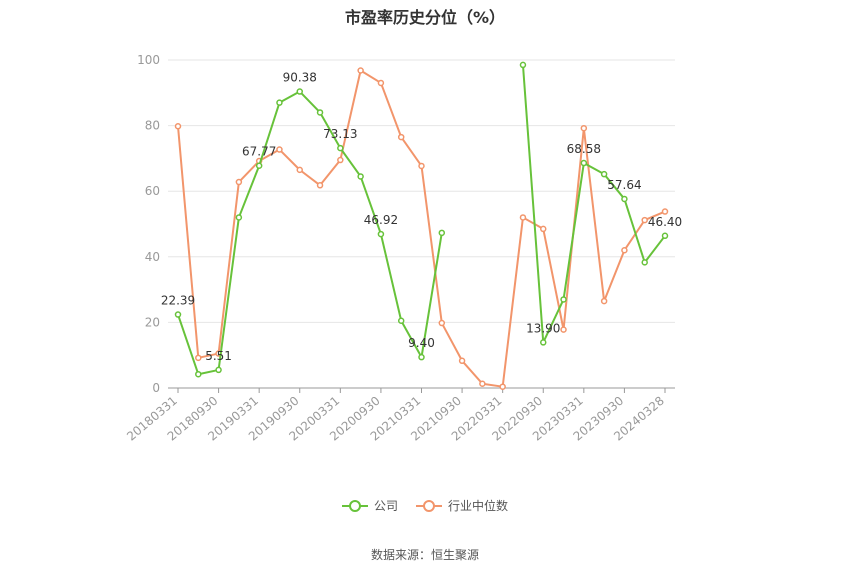 The height and width of the screenshot is (575, 850). What do you see at coordinates (665, 222) in the screenshot?
I see `data-label: 46.40` at bounding box center [665, 222].